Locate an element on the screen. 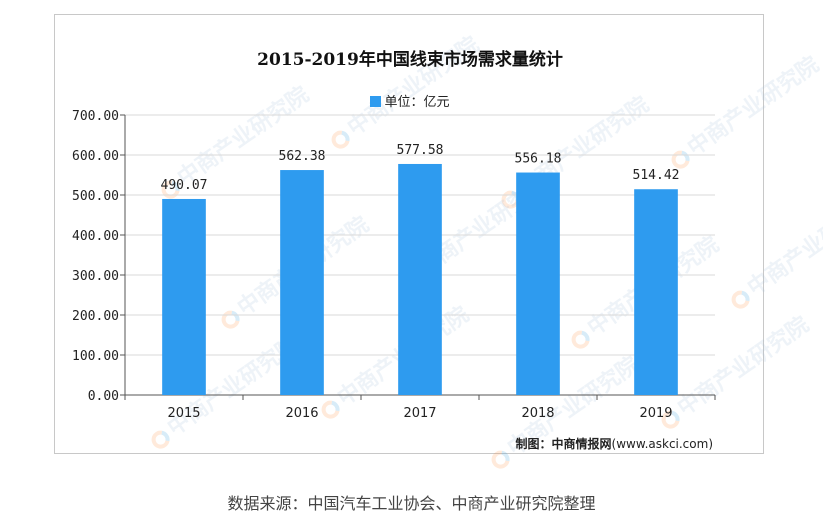 The image size is (823, 529). legend-label: 单位：亿元 is located at coordinates (417, 102).